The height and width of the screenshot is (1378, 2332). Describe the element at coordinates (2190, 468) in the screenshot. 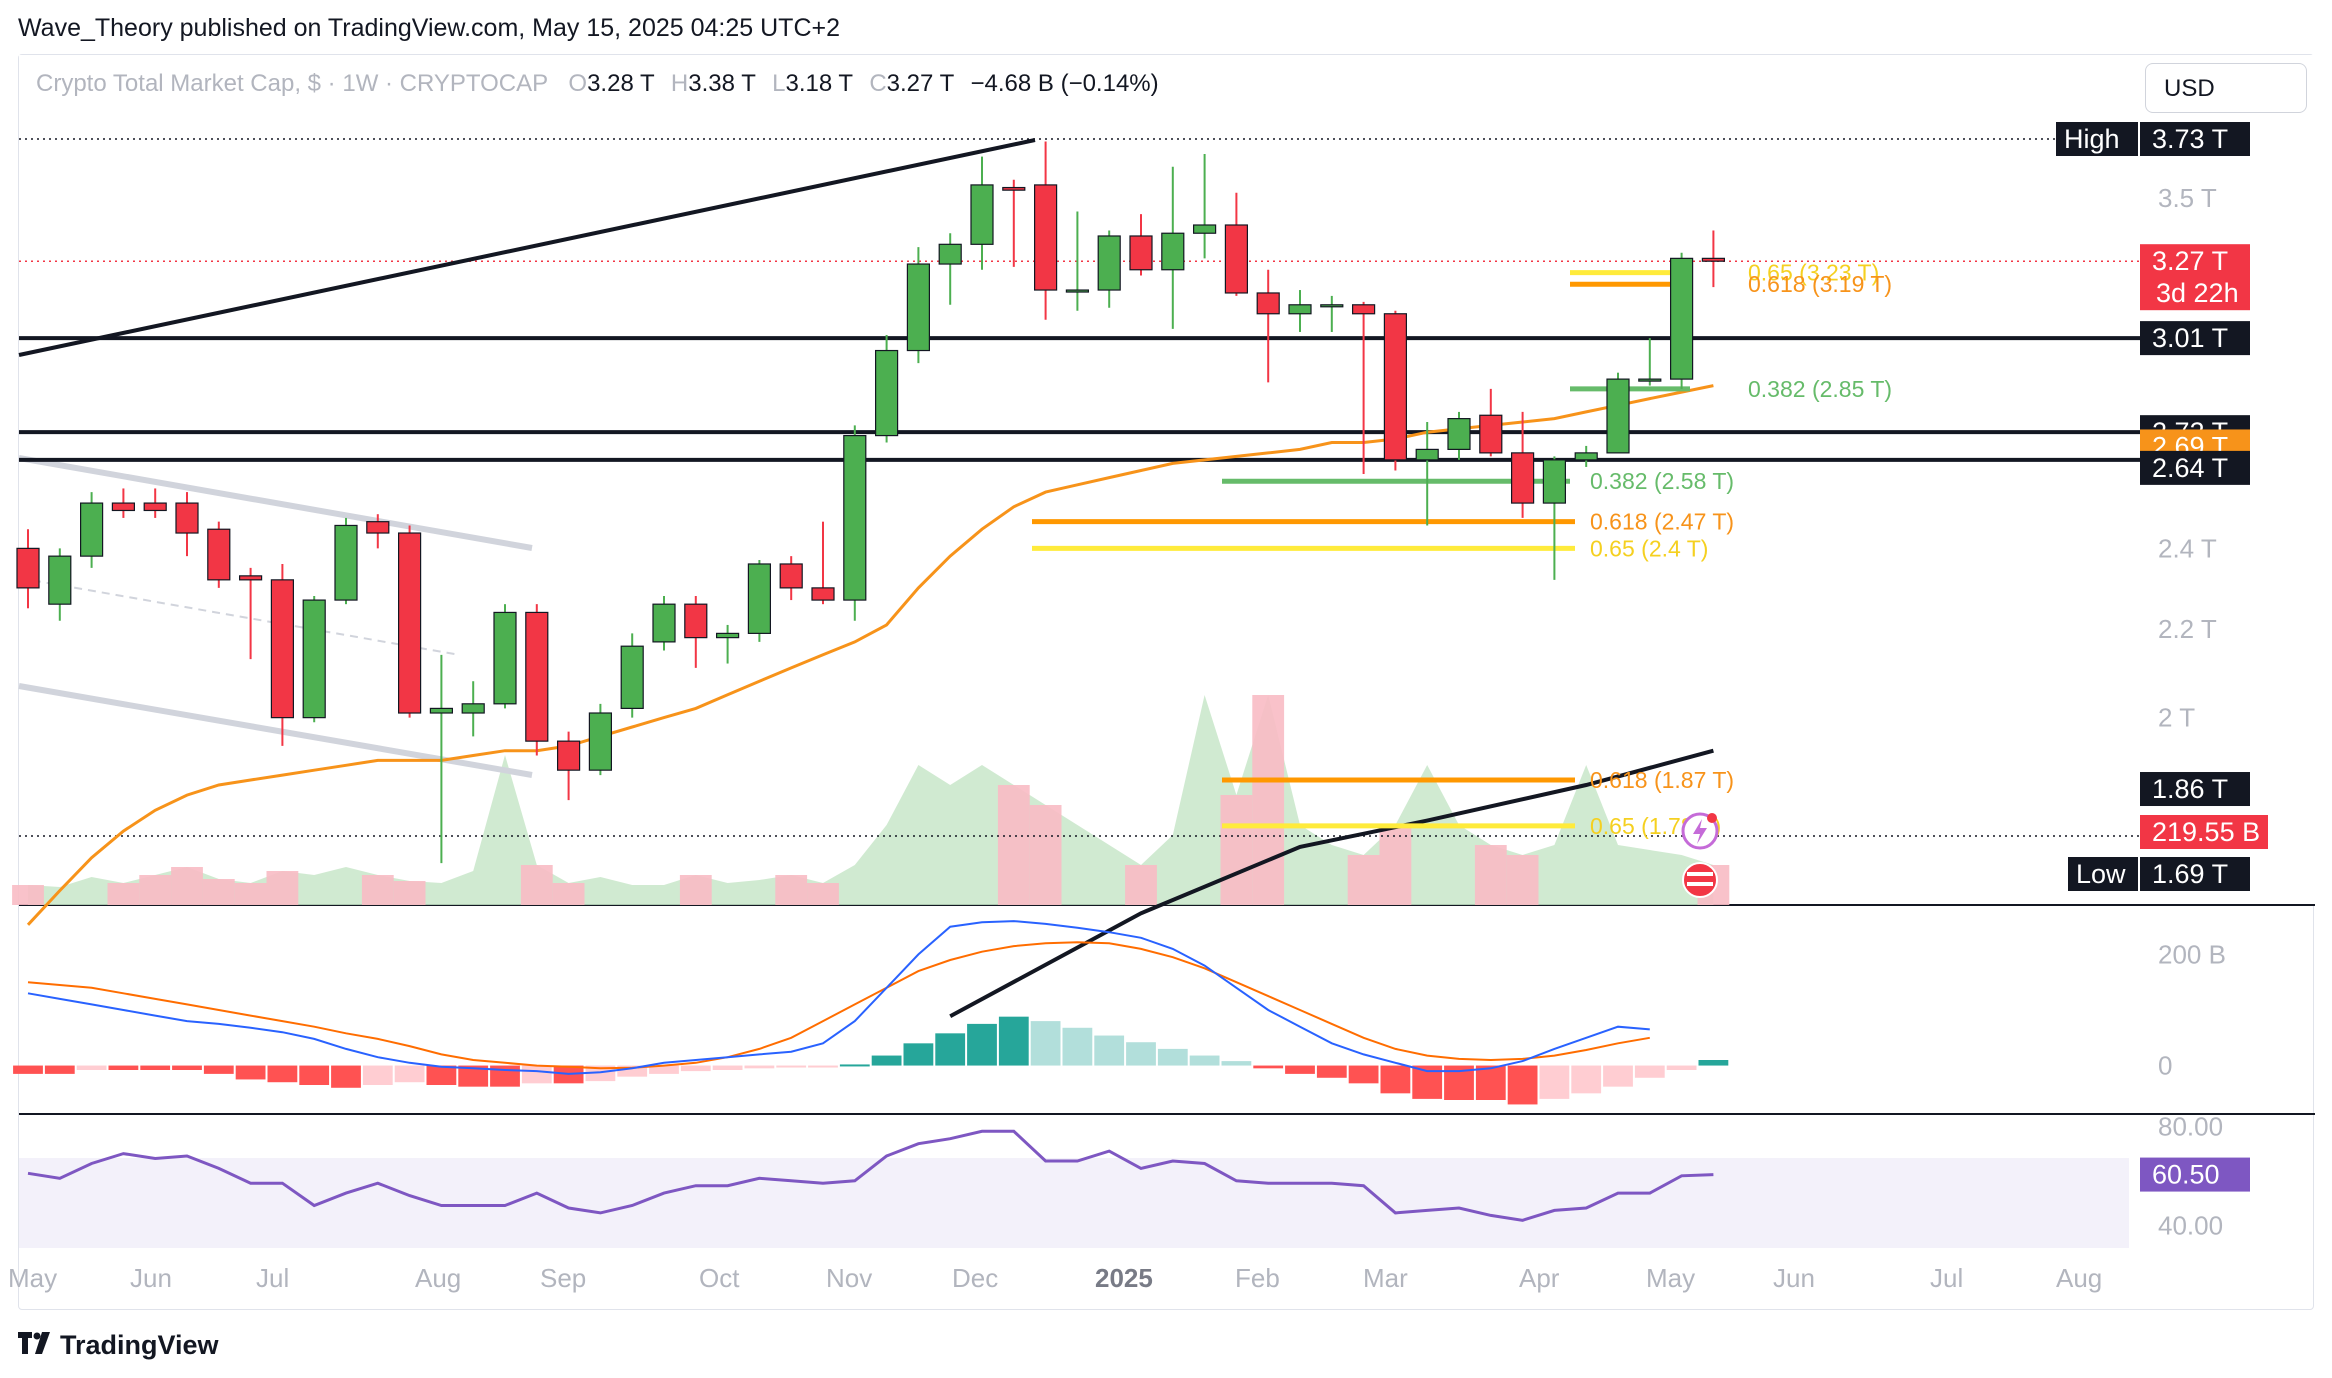

I see `price-axis-label-text: 2.64 T` at that location.